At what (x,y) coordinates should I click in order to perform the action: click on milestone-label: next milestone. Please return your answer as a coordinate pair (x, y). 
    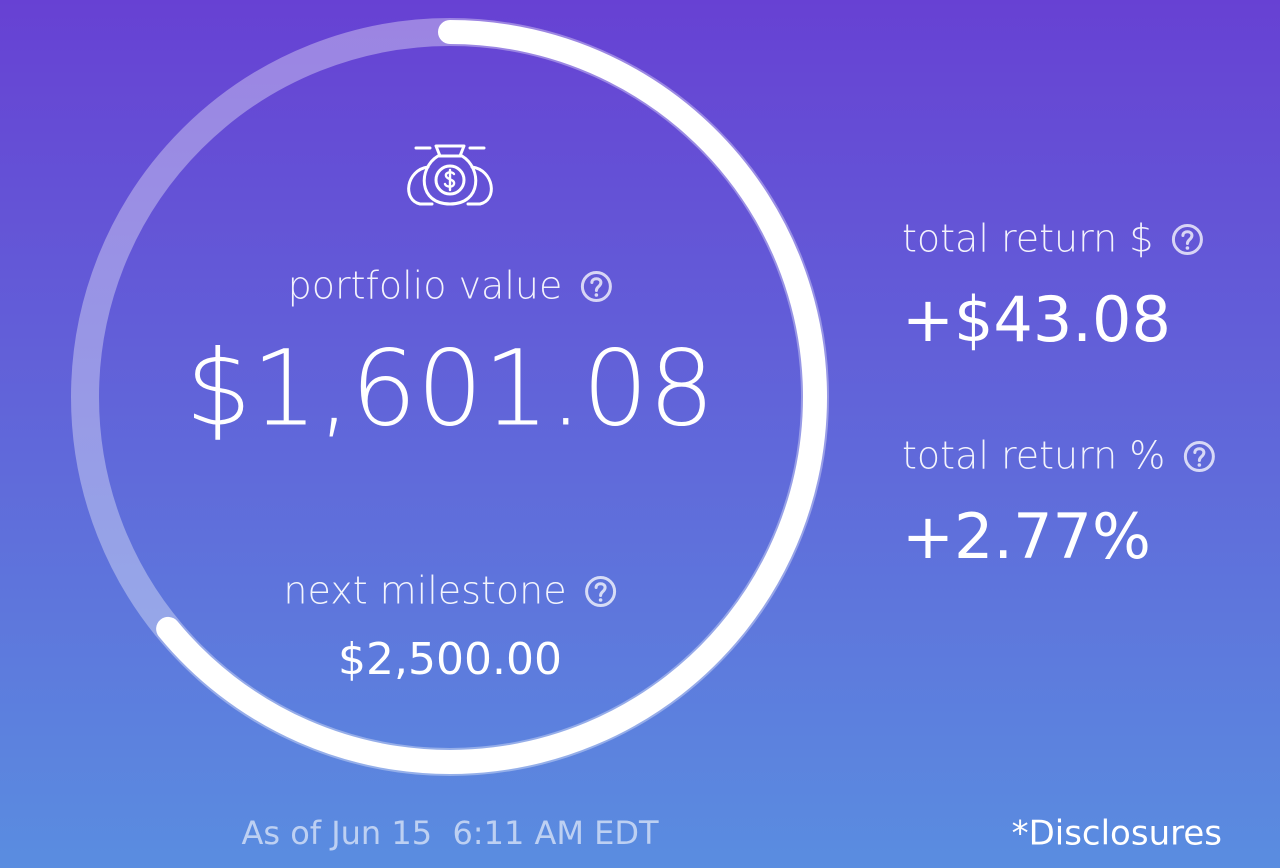
    Looking at the image, I should click on (424, 591).